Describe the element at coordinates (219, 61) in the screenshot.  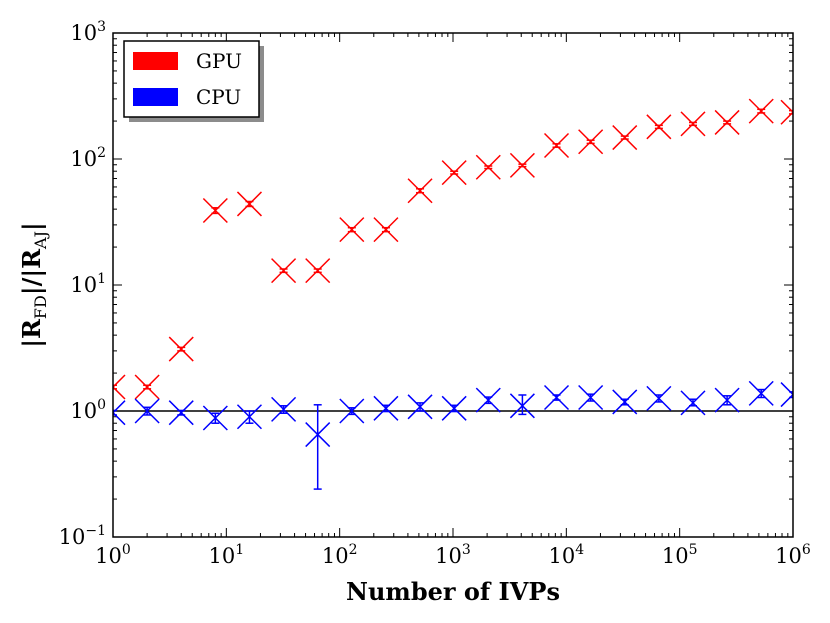
I see `legend-label-gpu: GPU` at that location.